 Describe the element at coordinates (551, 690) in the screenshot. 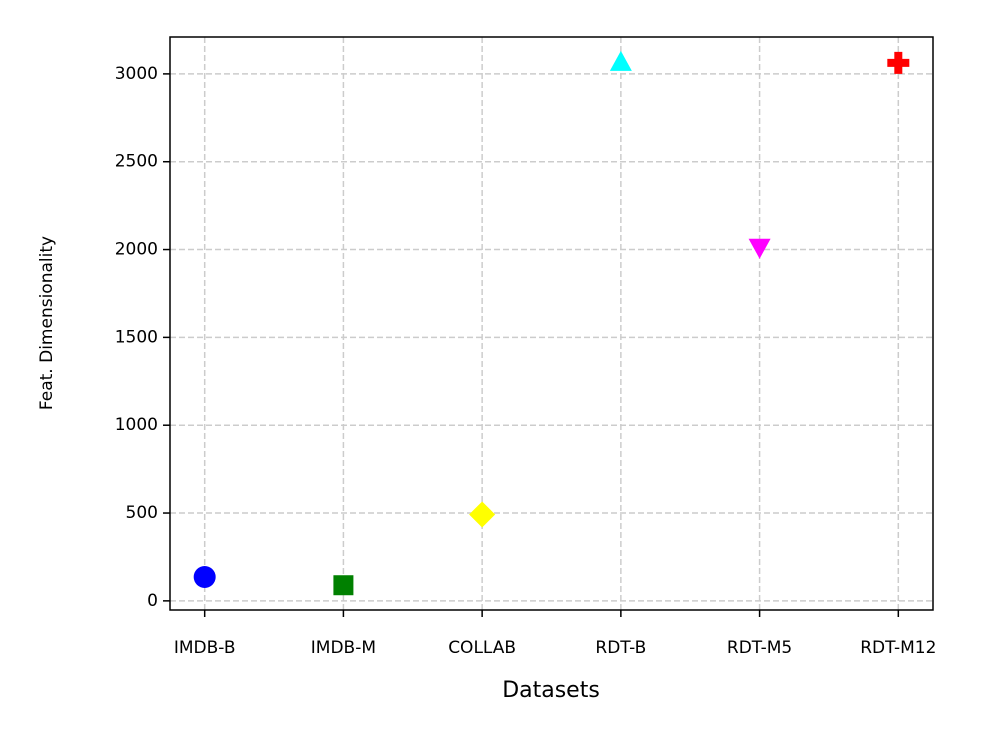

I see `x-axis-label: Datasets` at that location.